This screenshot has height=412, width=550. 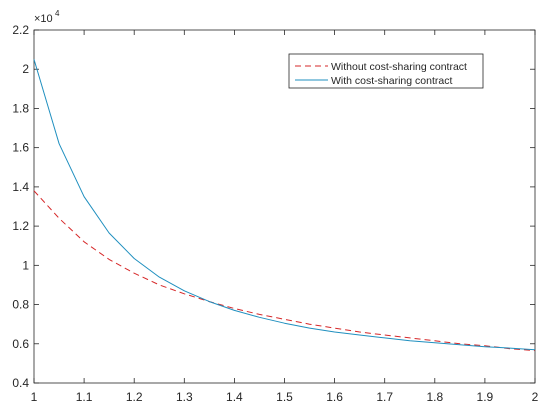 I want to click on y-tick-label: 1.2, so click(x=20, y=226).